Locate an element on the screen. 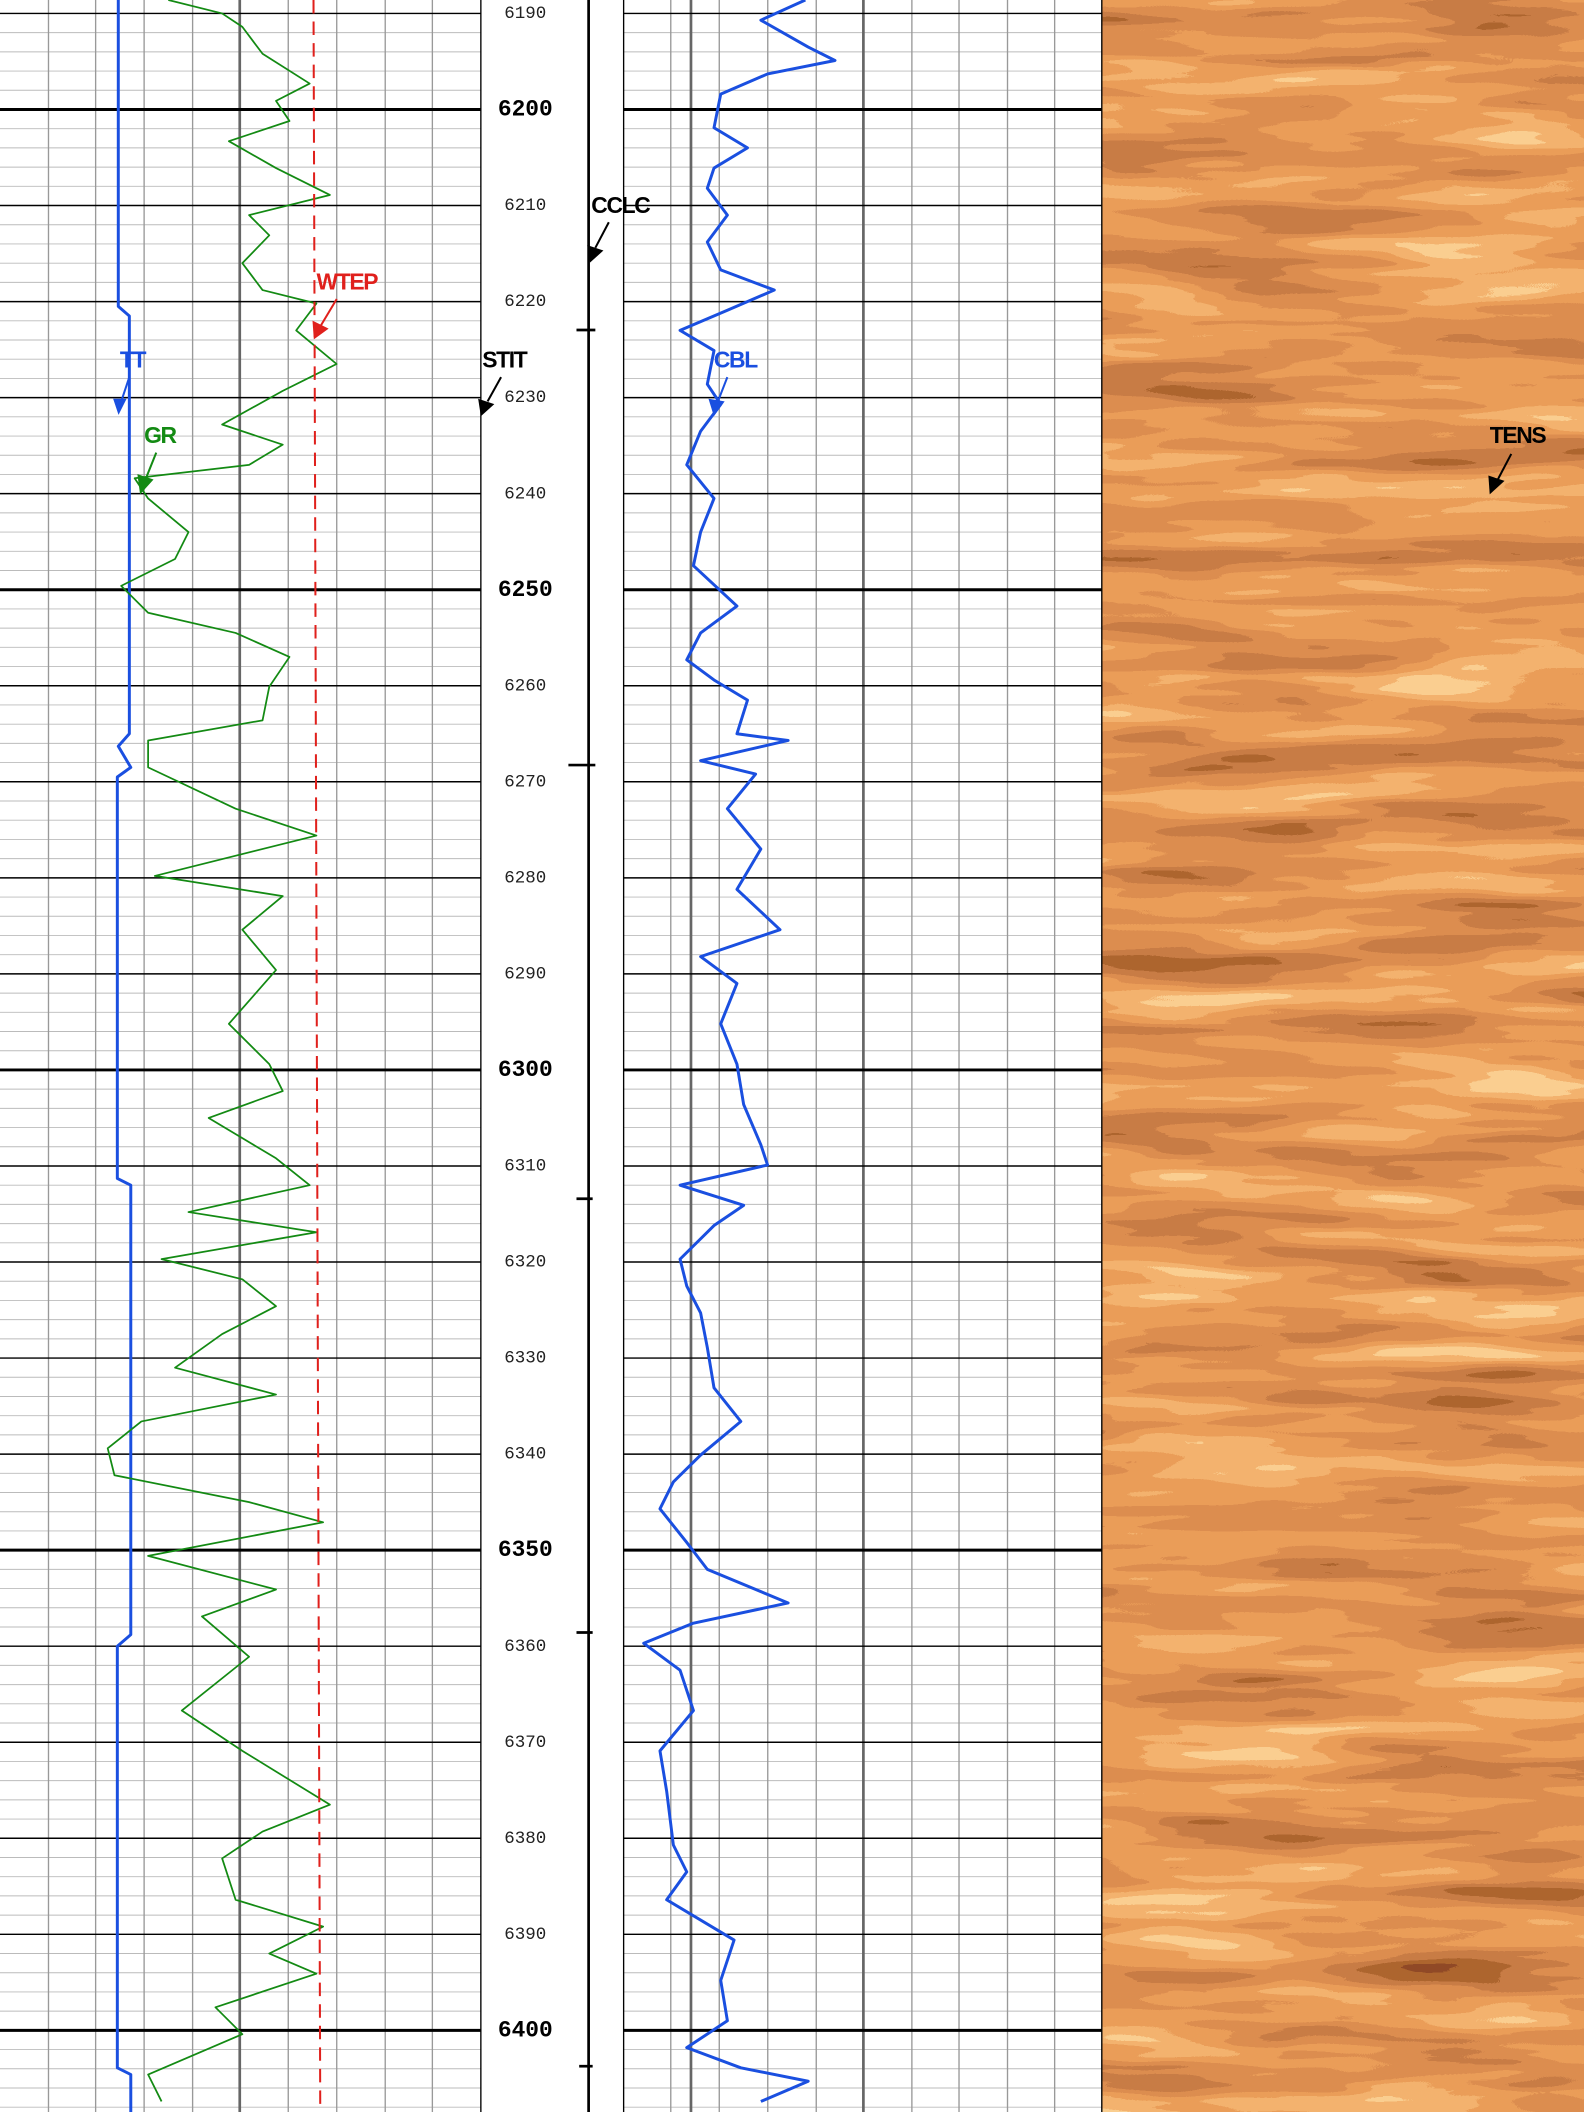 The height and width of the screenshot is (2112, 1584). annotation: STIT is located at coordinates (505, 360).